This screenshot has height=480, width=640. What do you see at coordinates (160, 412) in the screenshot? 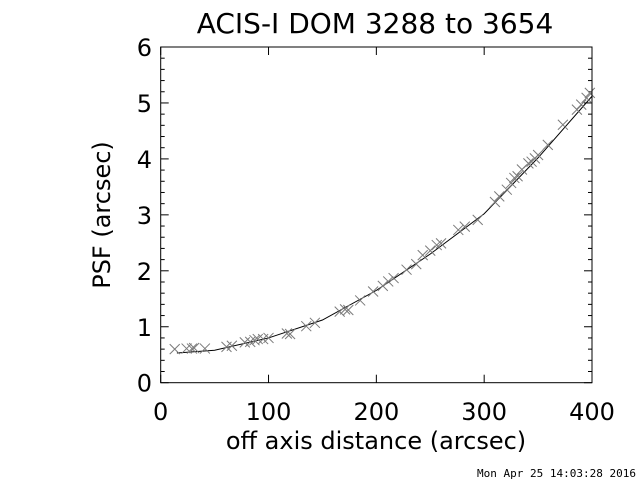
I see `x-tick-label: 0` at bounding box center [160, 412].